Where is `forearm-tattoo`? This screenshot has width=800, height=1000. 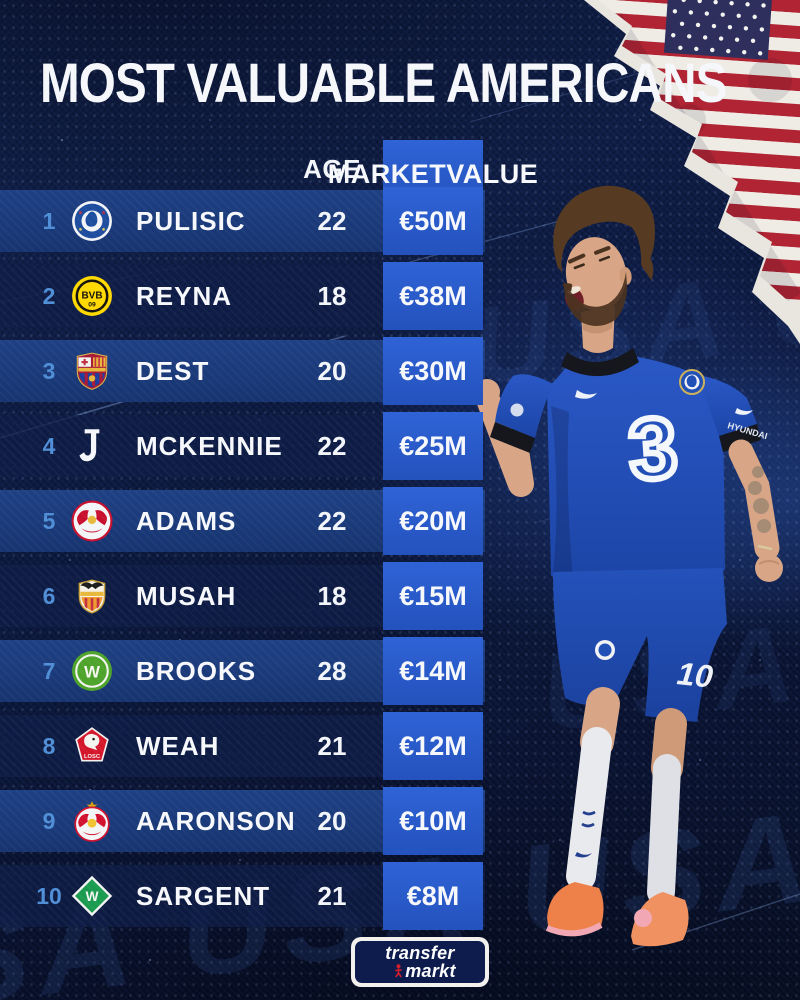 forearm-tattoo is located at coordinates (759, 499).